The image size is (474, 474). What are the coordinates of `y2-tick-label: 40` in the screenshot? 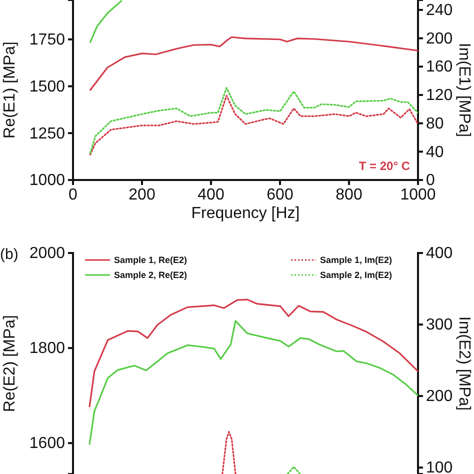 It's located at (435, 152).